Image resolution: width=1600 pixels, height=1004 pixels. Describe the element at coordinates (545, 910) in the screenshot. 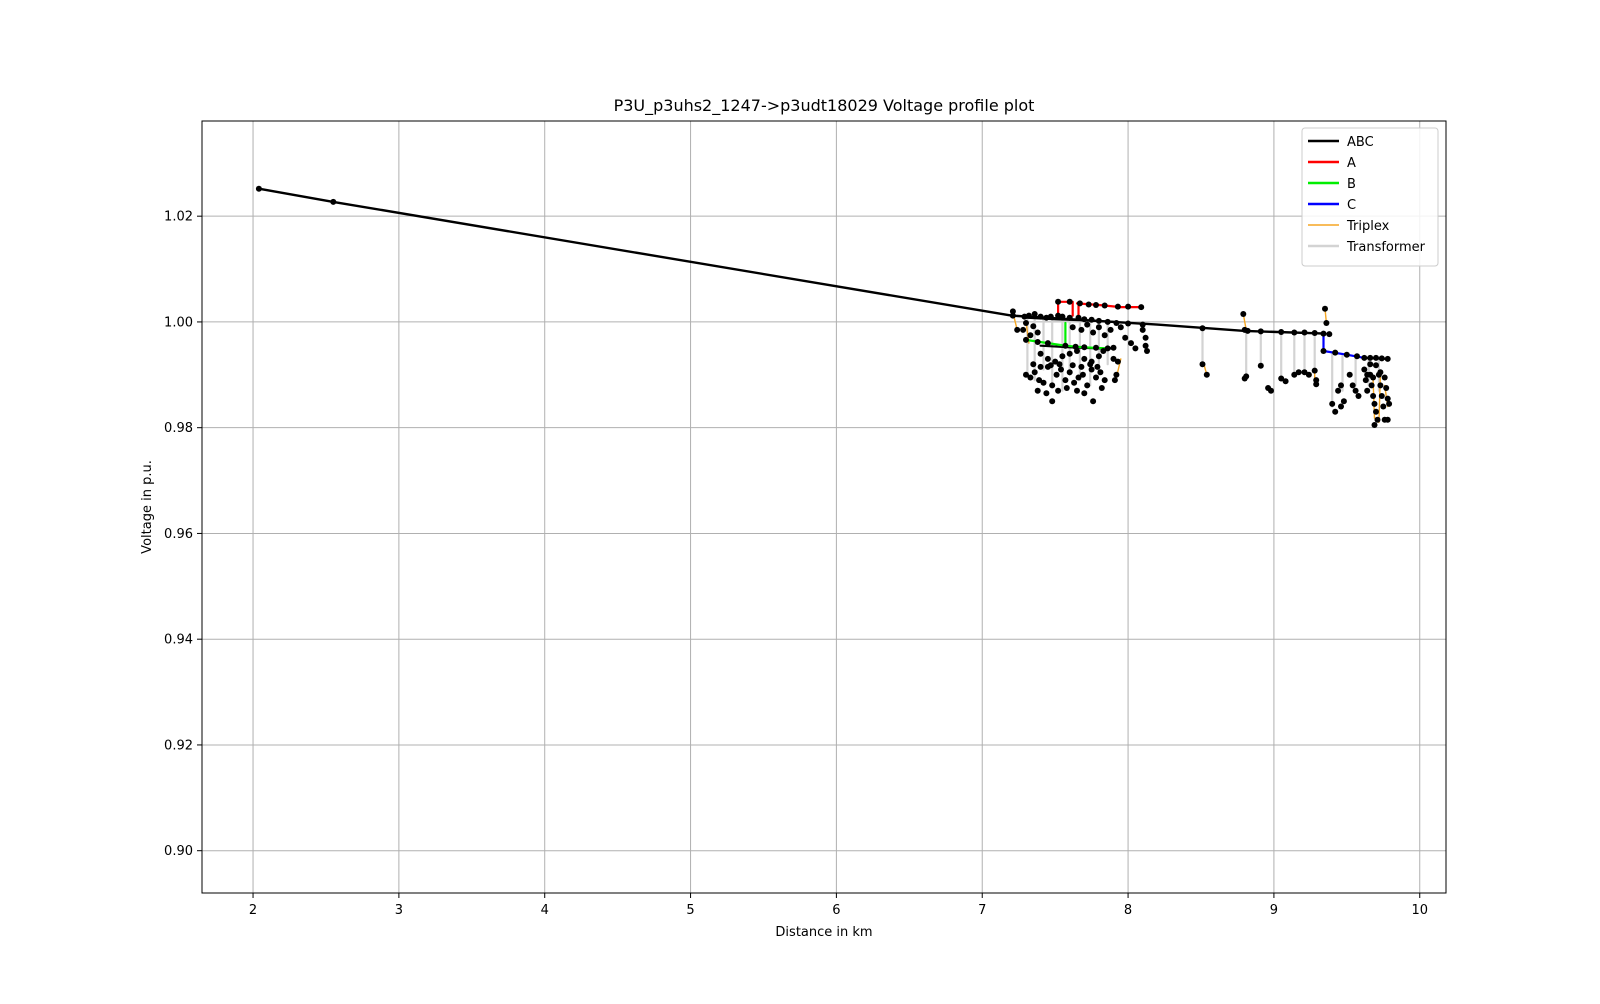

I see `x-tick-label: 4` at that location.